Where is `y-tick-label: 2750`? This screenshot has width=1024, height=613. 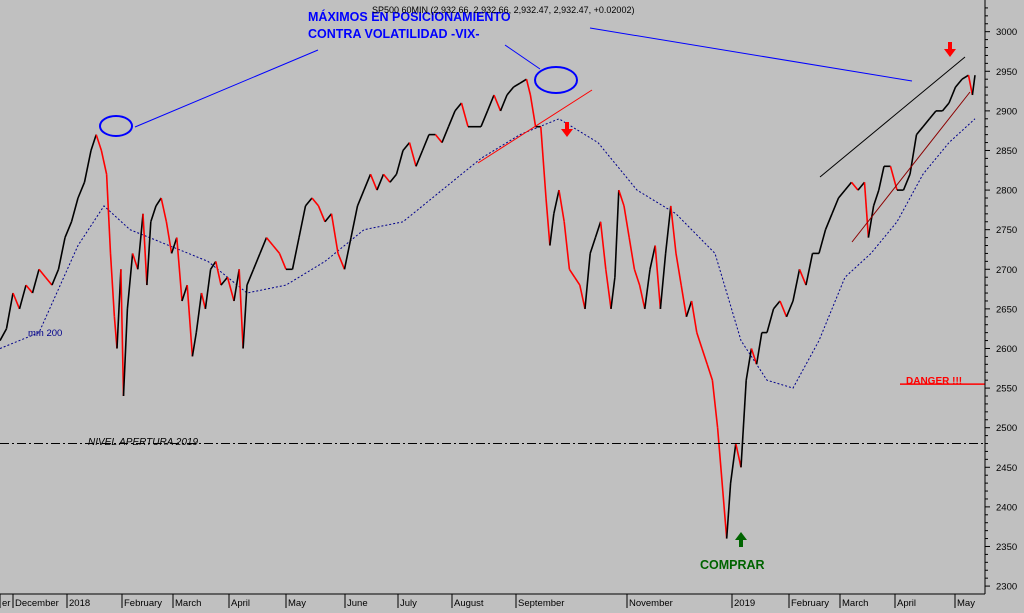 y-tick-label: 2750 is located at coordinates (1006, 230).